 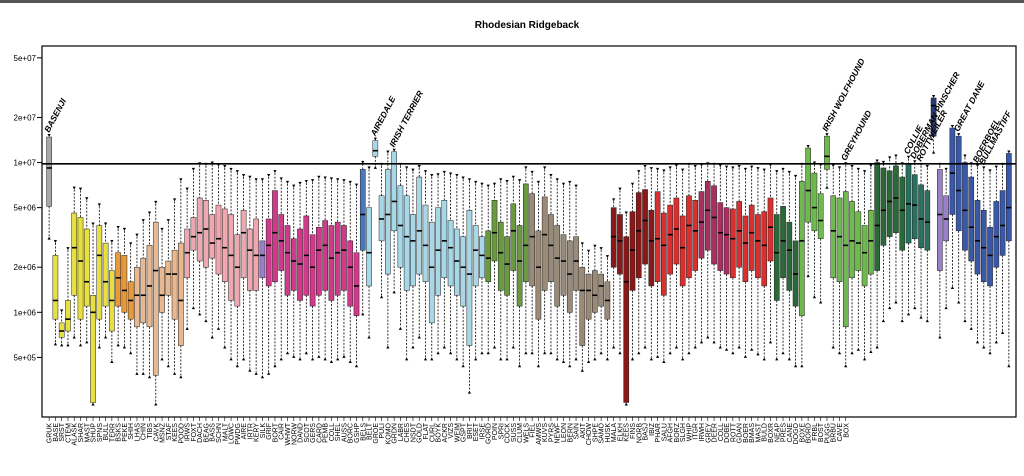 What do you see at coordinates (388, 433) in the screenshot?
I see `x-tick-label: KOMO` at bounding box center [388, 433].